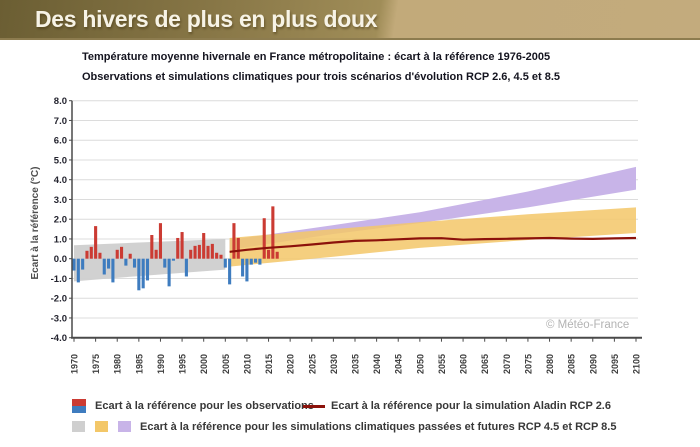  I want to click on x-tick-label: 2030, so click(334, 364).